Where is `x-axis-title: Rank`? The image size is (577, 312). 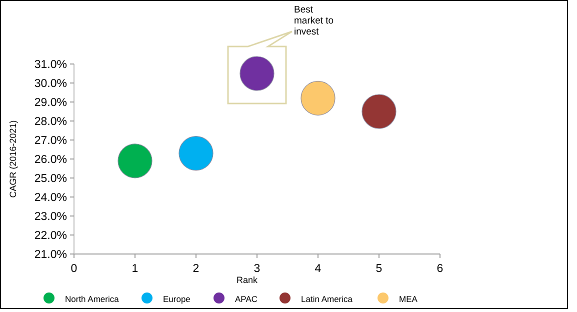 x-axis-title: Rank is located at coordinates (247, 280).